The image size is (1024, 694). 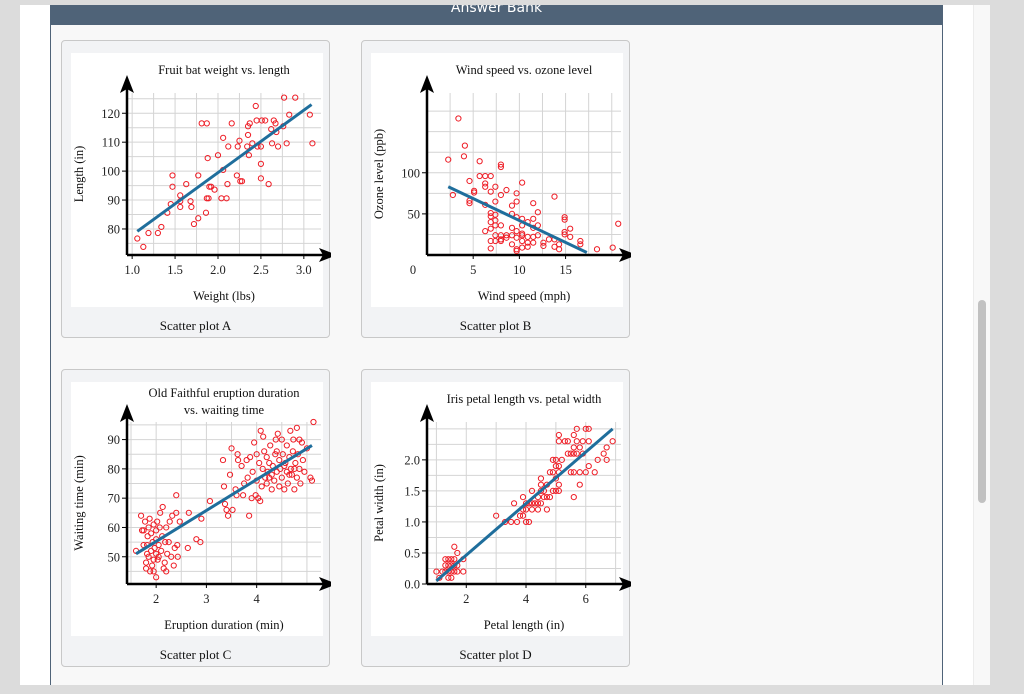 I want to click on x-tick-label: 10, so click(x=519, y=270).